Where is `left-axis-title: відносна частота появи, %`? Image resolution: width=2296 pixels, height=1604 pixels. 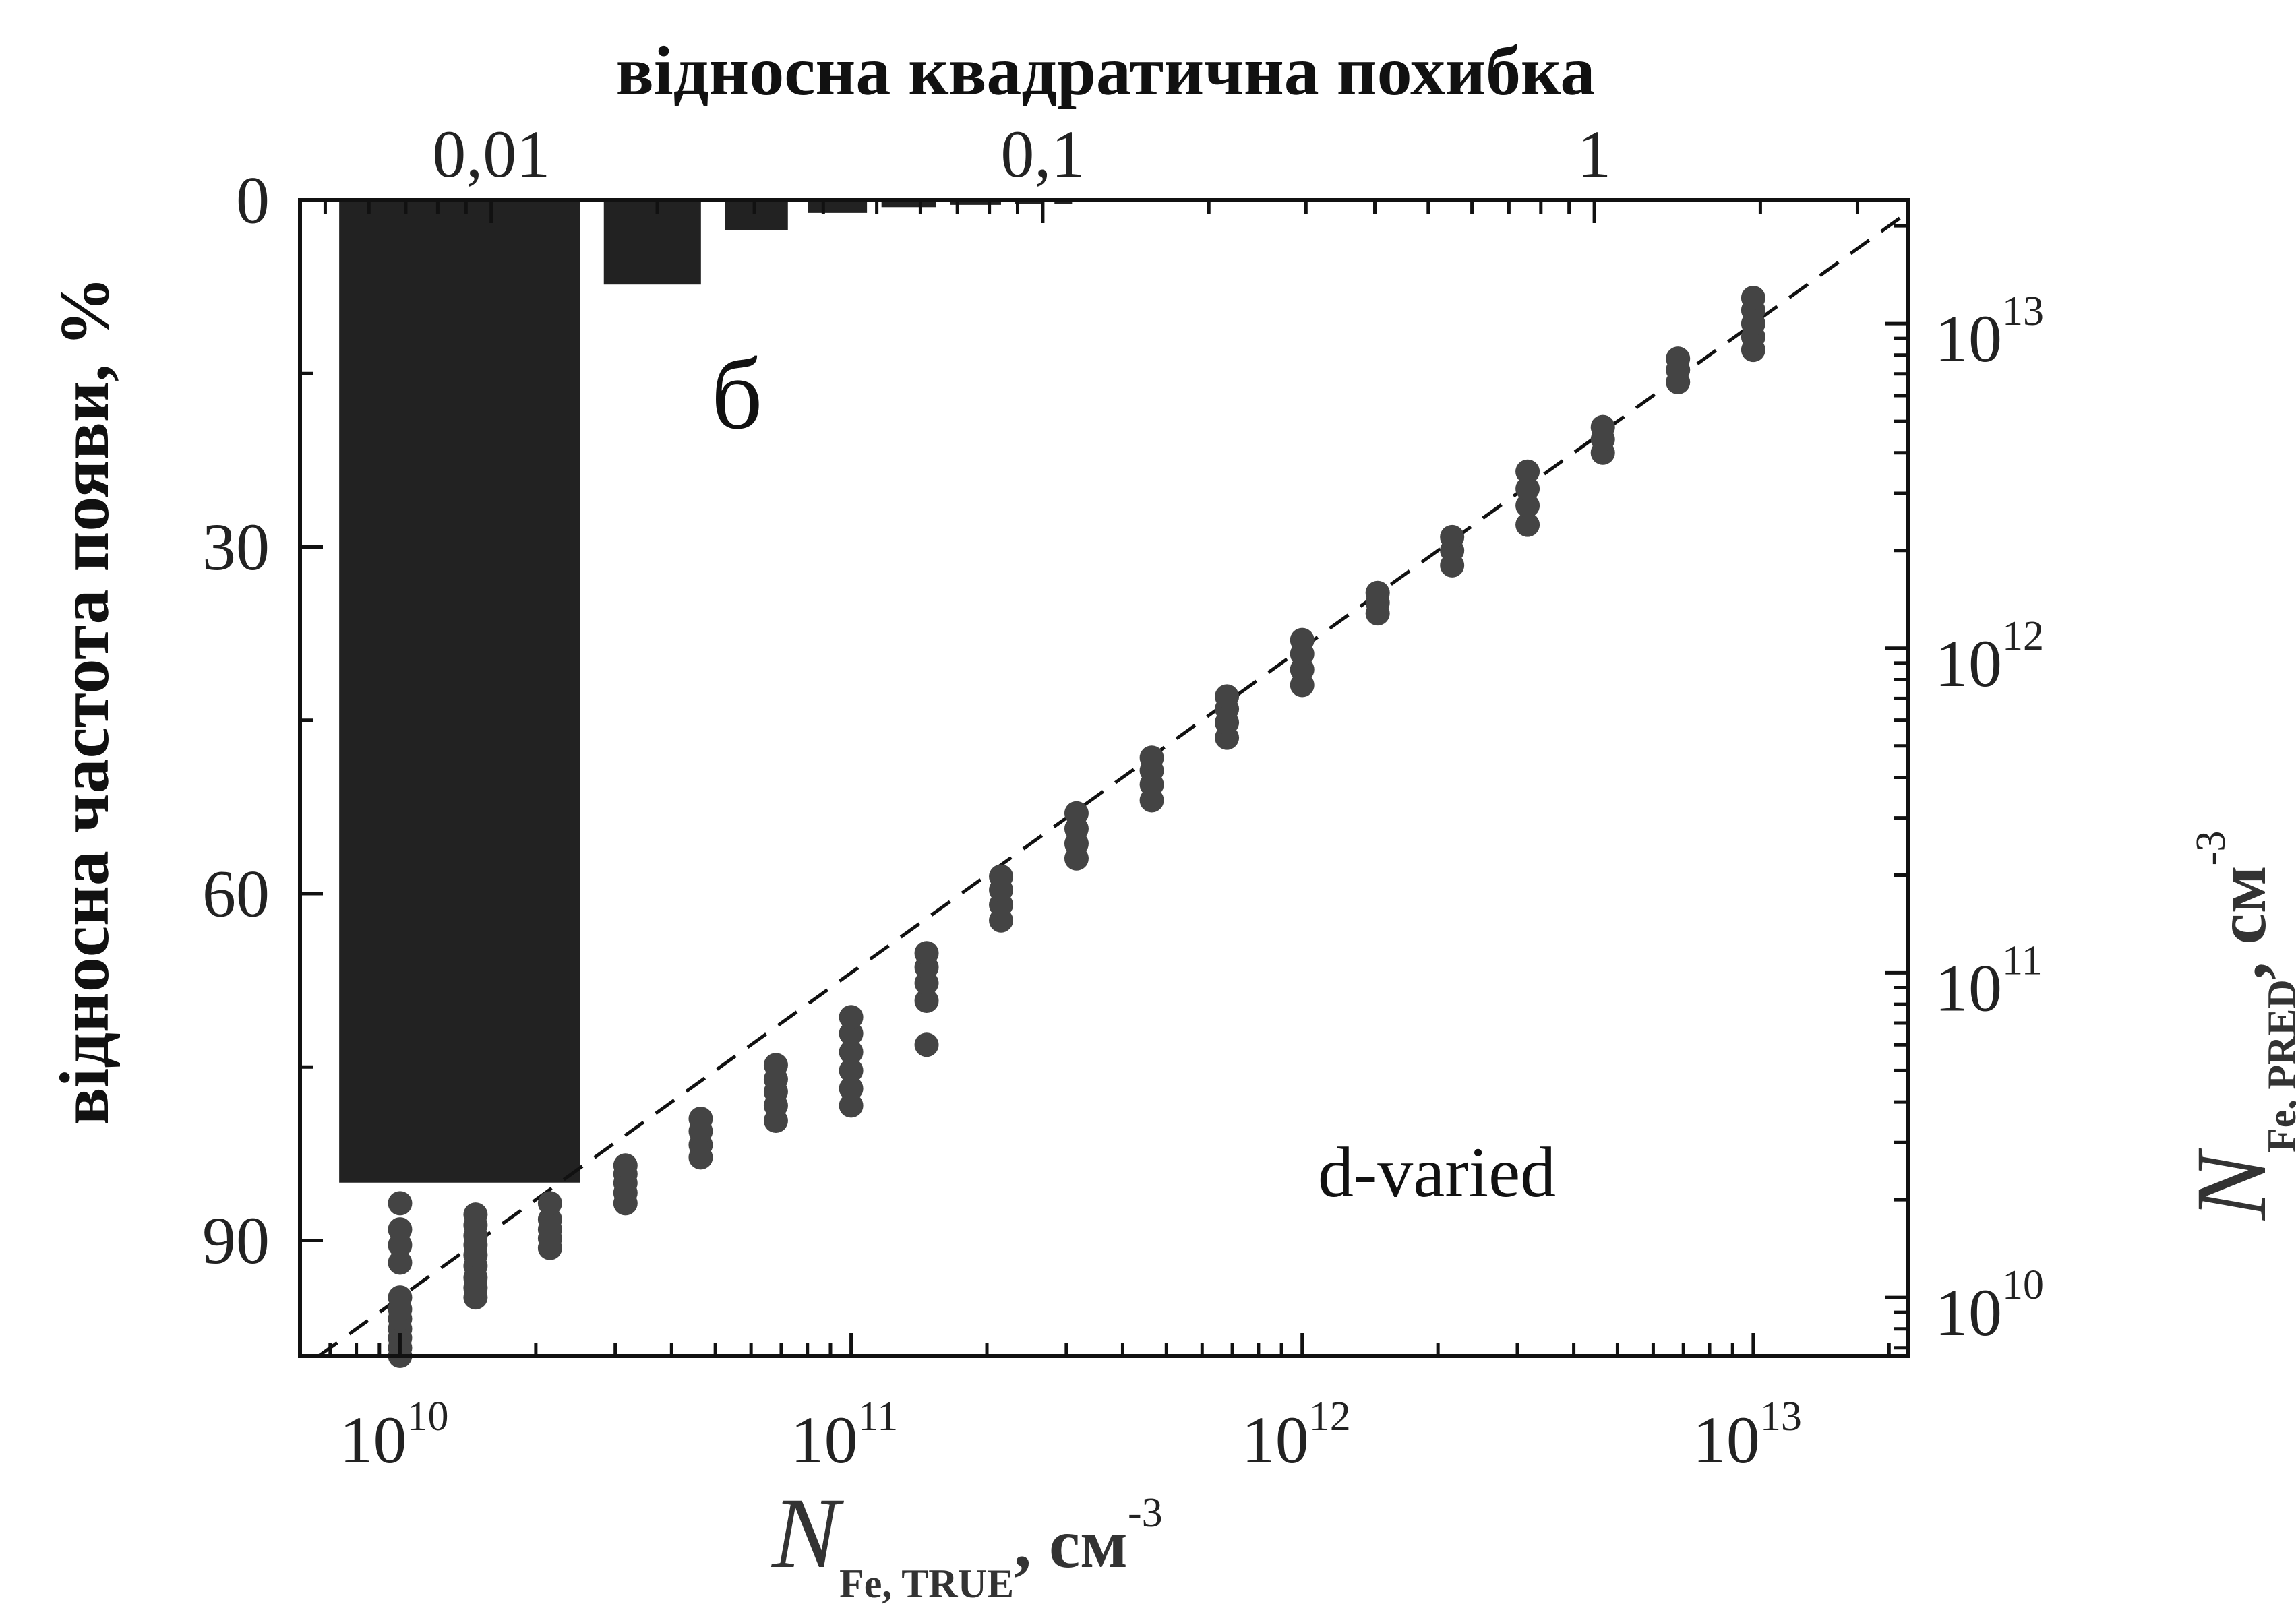 left-axis-title: відносна частота появи, % is located at coordinates (84, 701).